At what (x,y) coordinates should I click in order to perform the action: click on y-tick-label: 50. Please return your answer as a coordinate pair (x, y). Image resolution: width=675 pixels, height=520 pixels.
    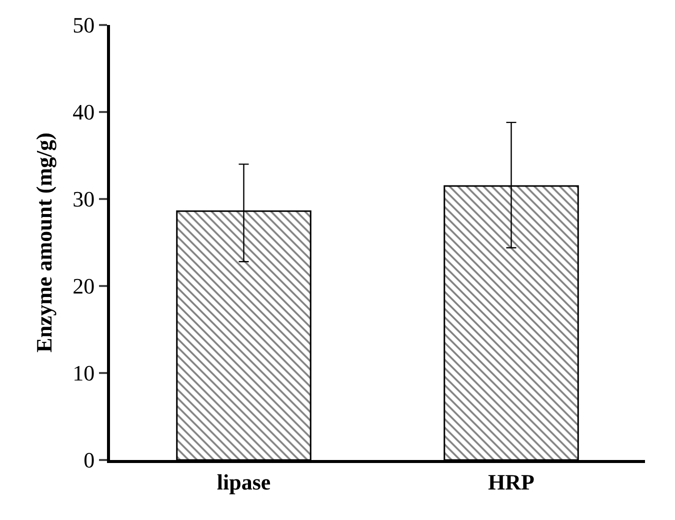
    Looking at the image, I should click on (83, 25).